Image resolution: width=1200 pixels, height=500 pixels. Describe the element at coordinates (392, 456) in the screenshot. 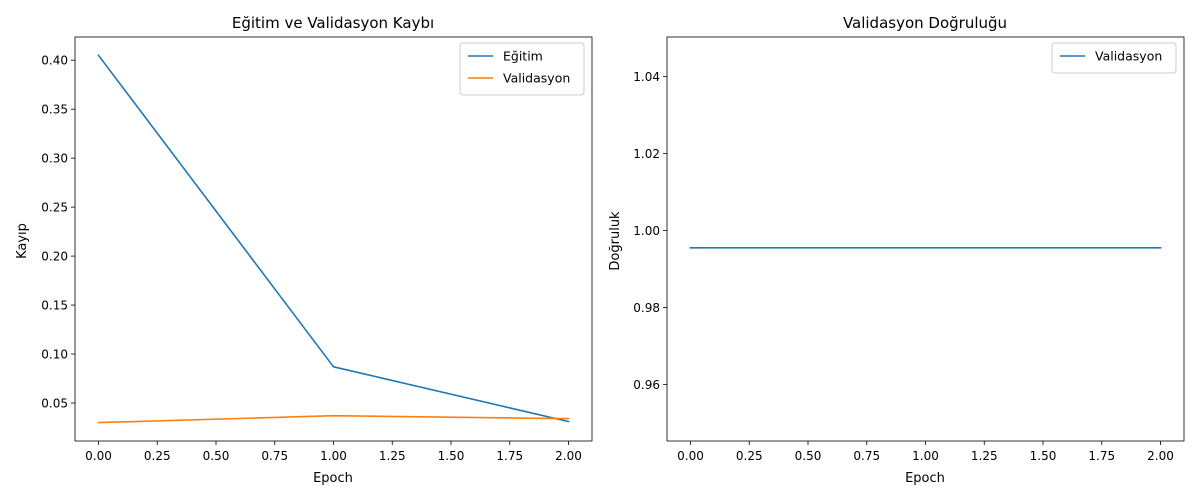

I see `loss-x-tick-label: 1.25` at that location.